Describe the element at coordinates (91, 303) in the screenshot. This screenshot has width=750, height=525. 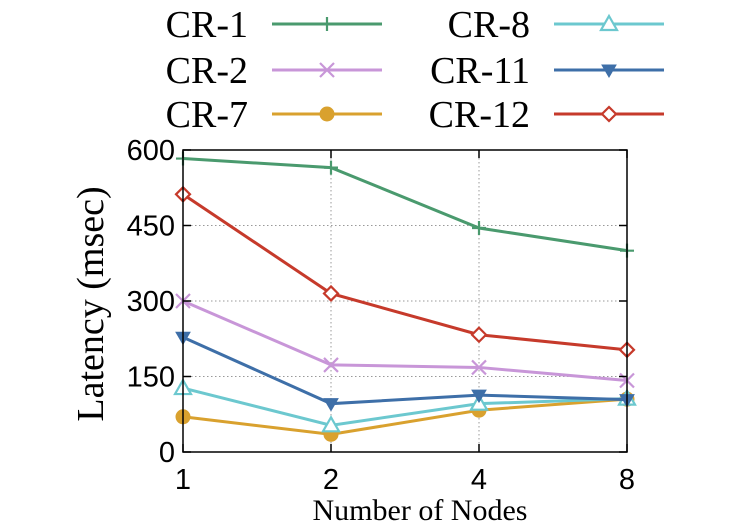
I see `y-axis-label: Latency (msec)` at that location.